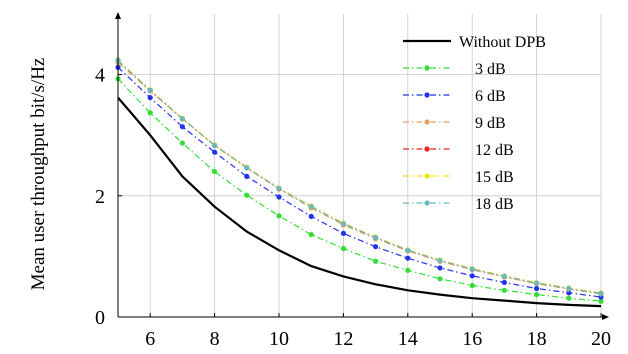 The image size is (628, 354). What do you see at coordinates (408, 339) in the screenshot?
I see `x-tick-label: 14` at bounding box center [408, 339].